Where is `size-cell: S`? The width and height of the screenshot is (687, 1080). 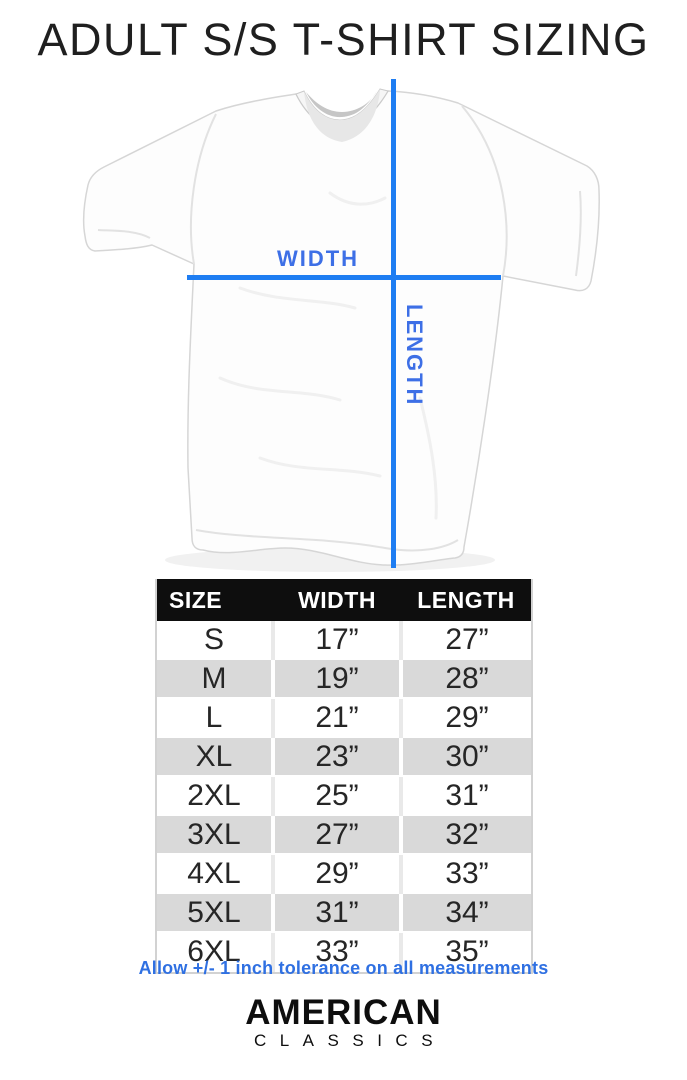
size-cell: S is located at coordinates (215, 640).